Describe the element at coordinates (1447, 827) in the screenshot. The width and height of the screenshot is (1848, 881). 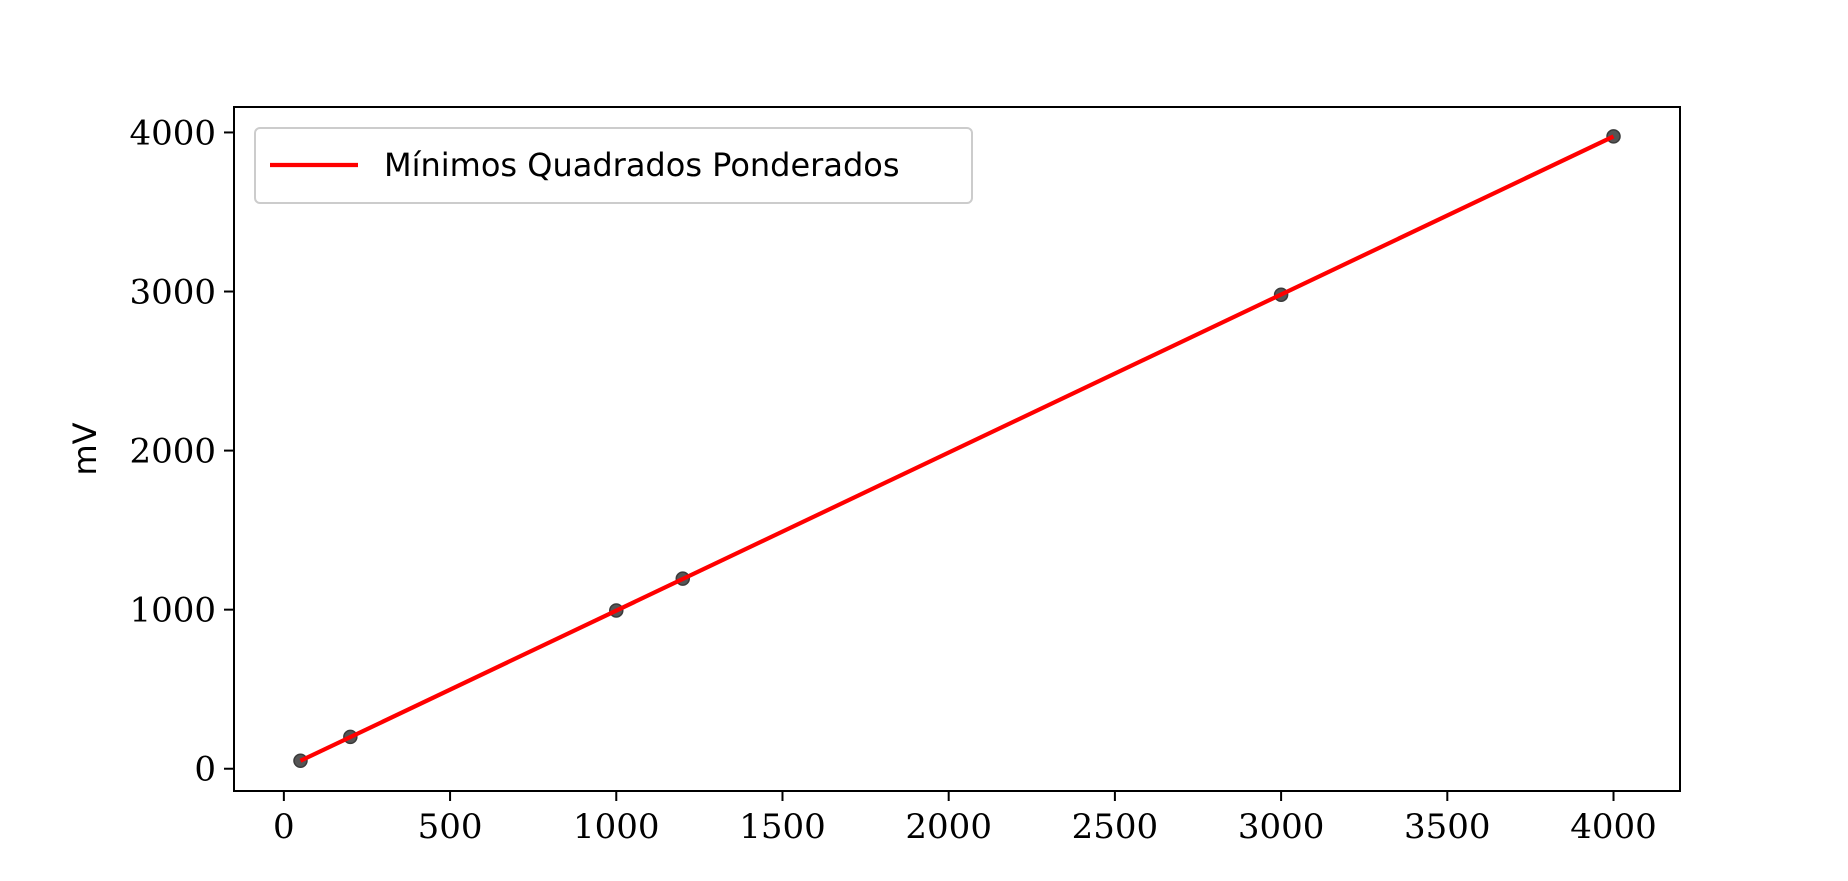
I see `x-tick-label: 3500` at that location.